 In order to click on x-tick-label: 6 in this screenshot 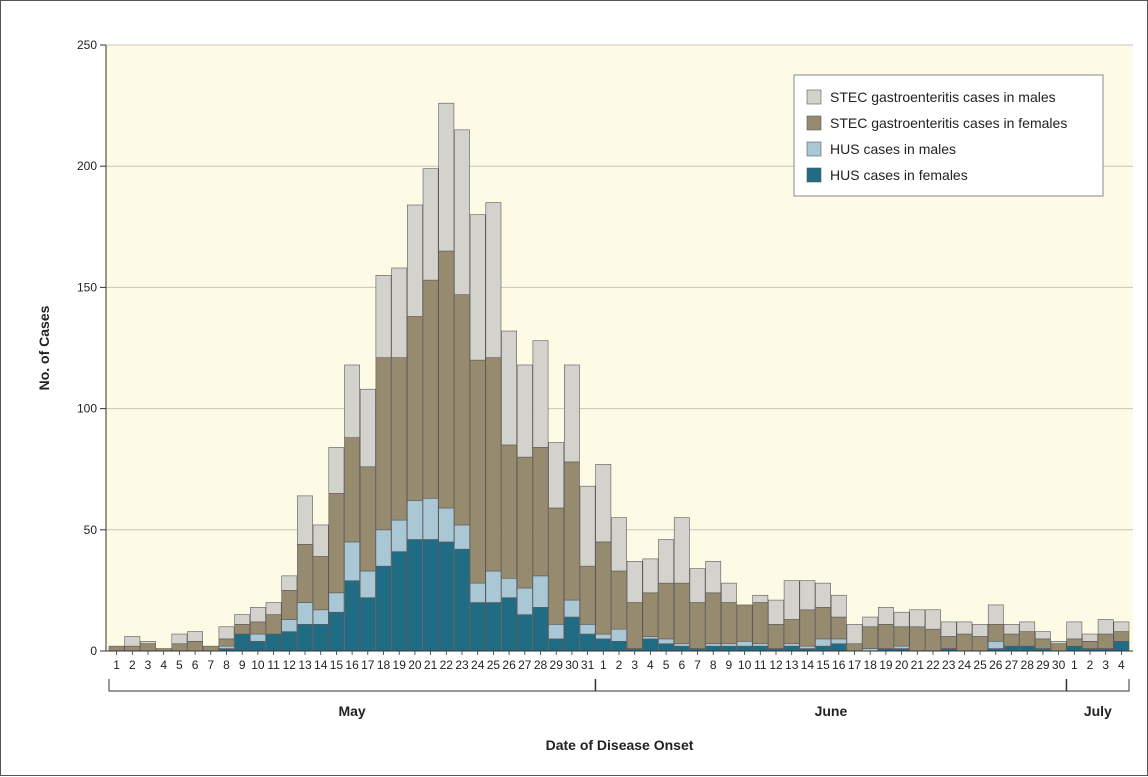, I will do `click(681, 665)`.